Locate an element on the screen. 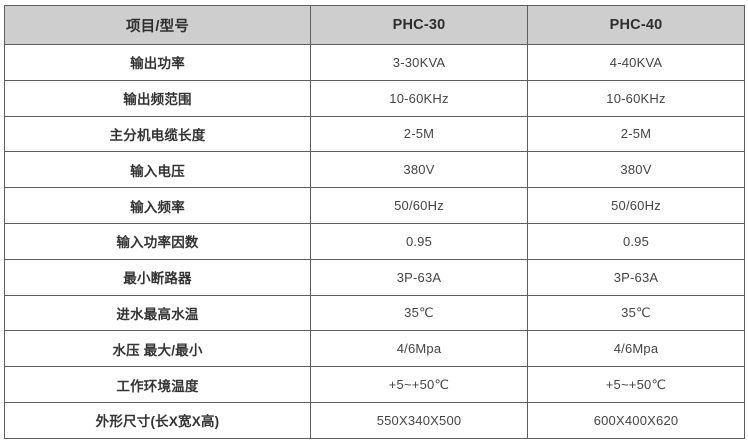 This screenshot has height=442, width=748. cell-phc30: 2-5M is located at coordinates (419, 134).